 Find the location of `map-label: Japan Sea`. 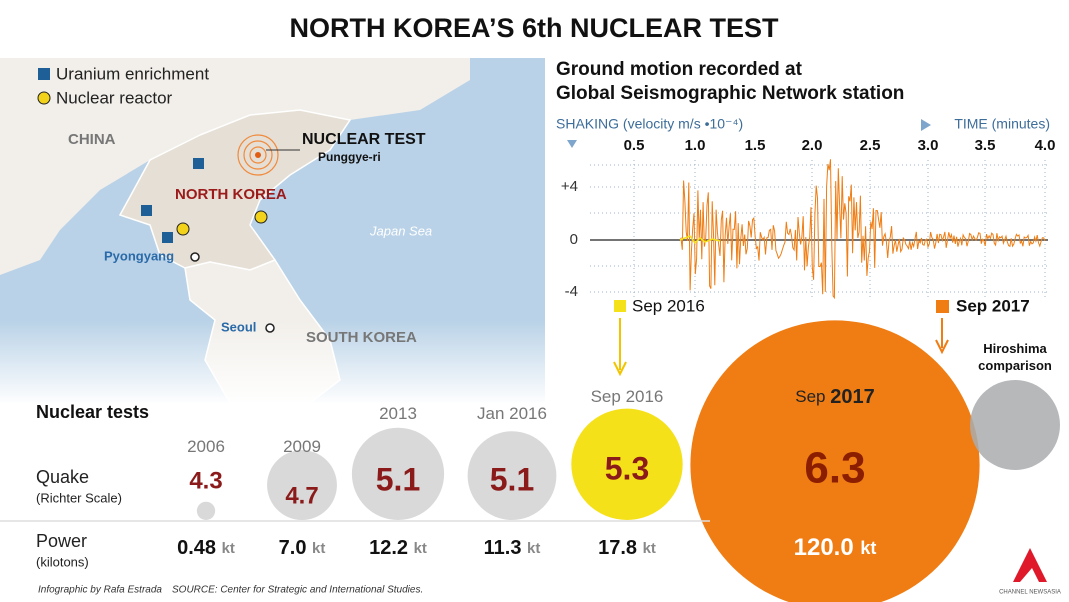

map-label: Japan Sea is located at coordinates (400, 230).